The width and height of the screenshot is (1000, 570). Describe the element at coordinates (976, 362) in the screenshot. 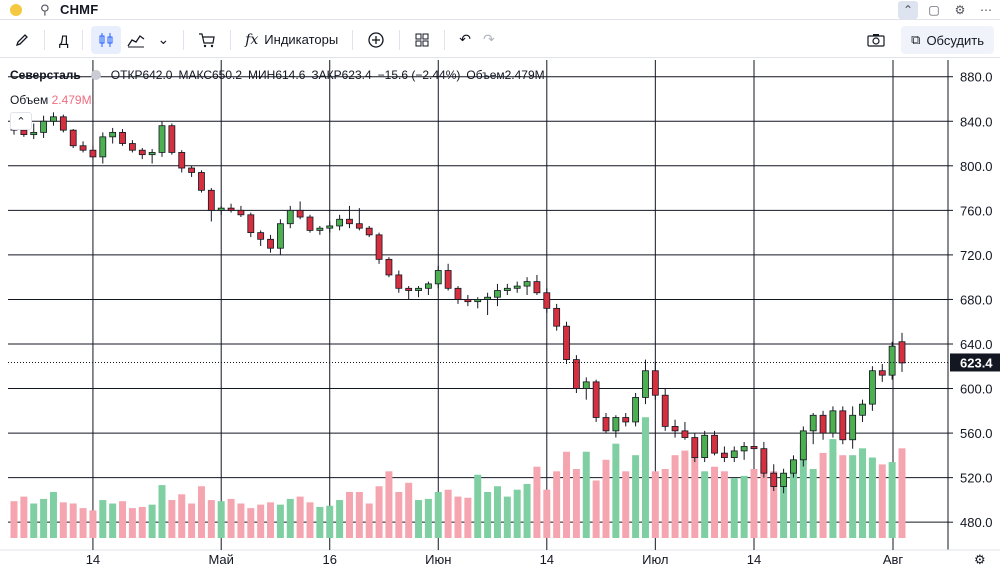

I see `last-price-label: 623.4` at that location.